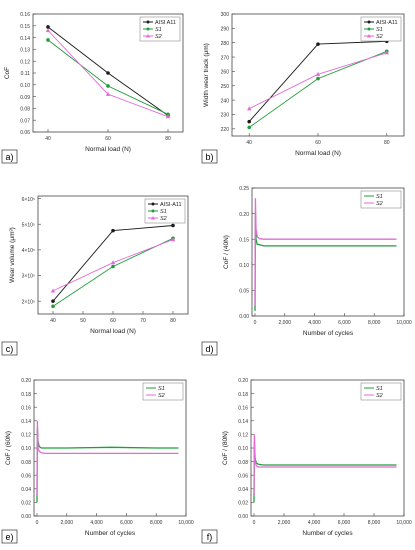 This screenshot has height=550, width=415. What do you see at coordinates (12, 255) in the screenshot?
I see `y-axis-label: Wear volume (μm³)` at bounding box center [12, 255].